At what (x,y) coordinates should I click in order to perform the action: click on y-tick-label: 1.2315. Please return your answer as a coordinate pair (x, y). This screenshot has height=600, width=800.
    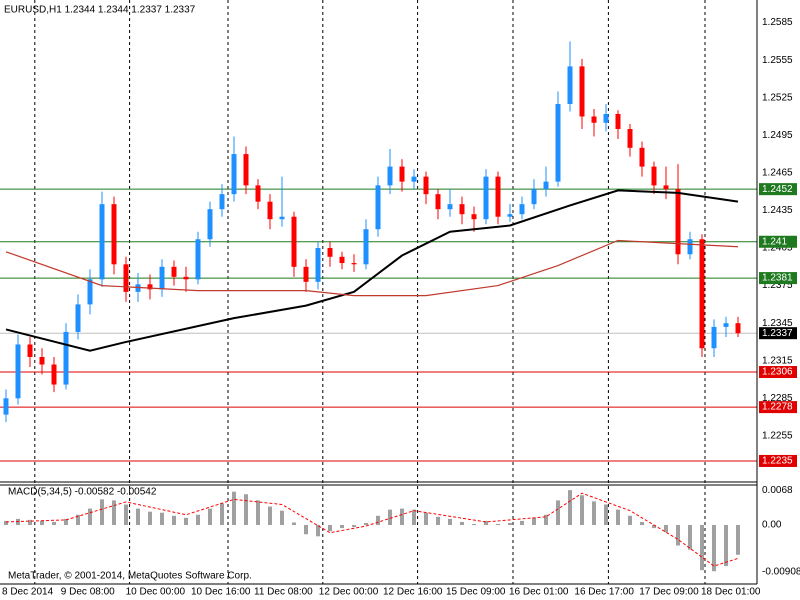
    Looking at the image, I should click on (777, 360).